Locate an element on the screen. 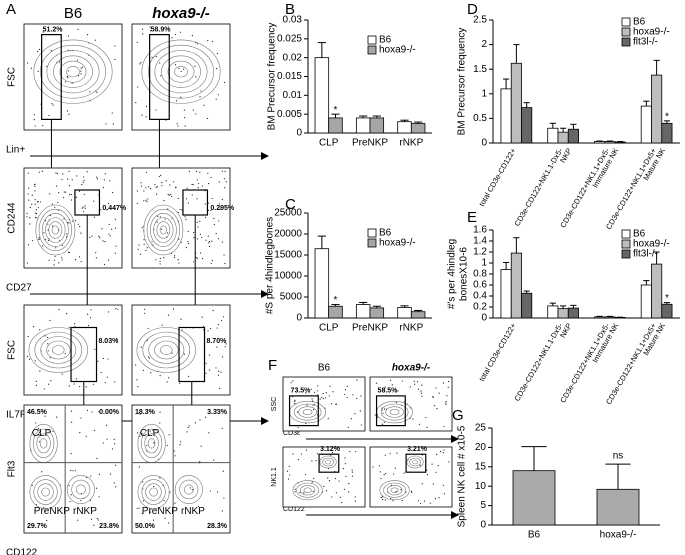 The height and width of the screenshot is (555, 685). annotation: * is located at coordinates (667, 117).